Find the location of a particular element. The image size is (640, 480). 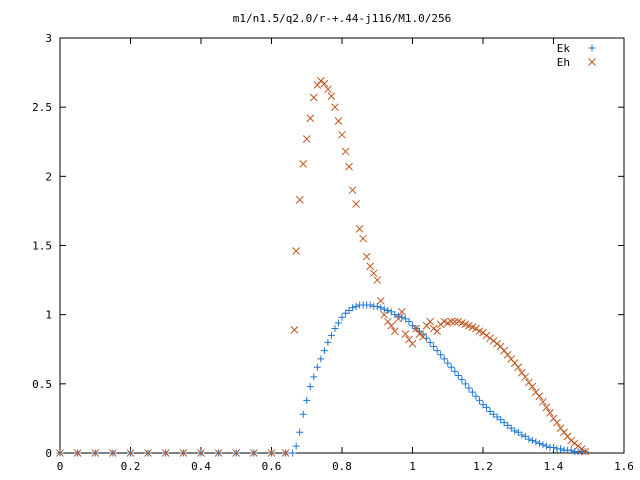

chart-title: m1/n1.5/q2.0/r-+.44-j116/M1.0/256 is located at coordinates (342, 18).